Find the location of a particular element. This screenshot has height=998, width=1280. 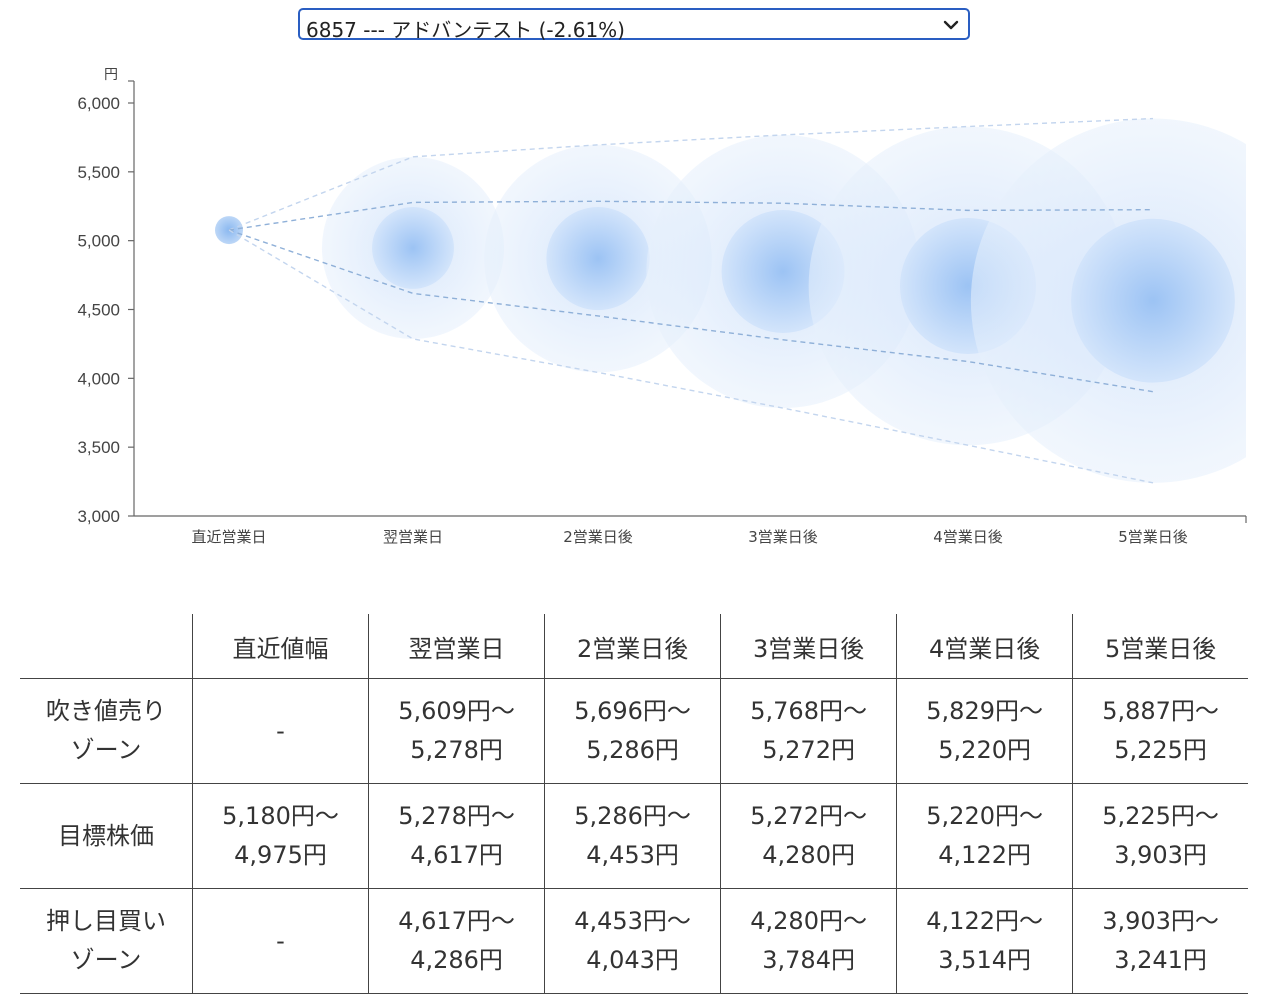

price-cell-line: 4,617円 is located at coordinates (456, 855).